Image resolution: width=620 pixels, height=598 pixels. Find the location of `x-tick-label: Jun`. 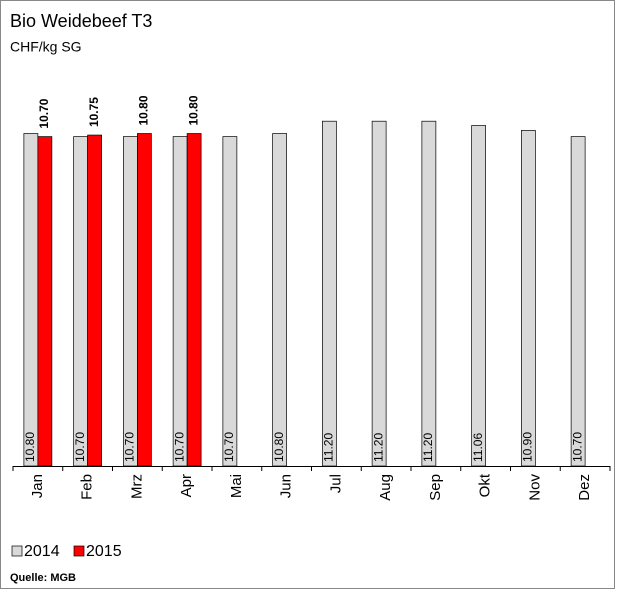

x-tick-label: Jun is located at coordinates (286, 486).